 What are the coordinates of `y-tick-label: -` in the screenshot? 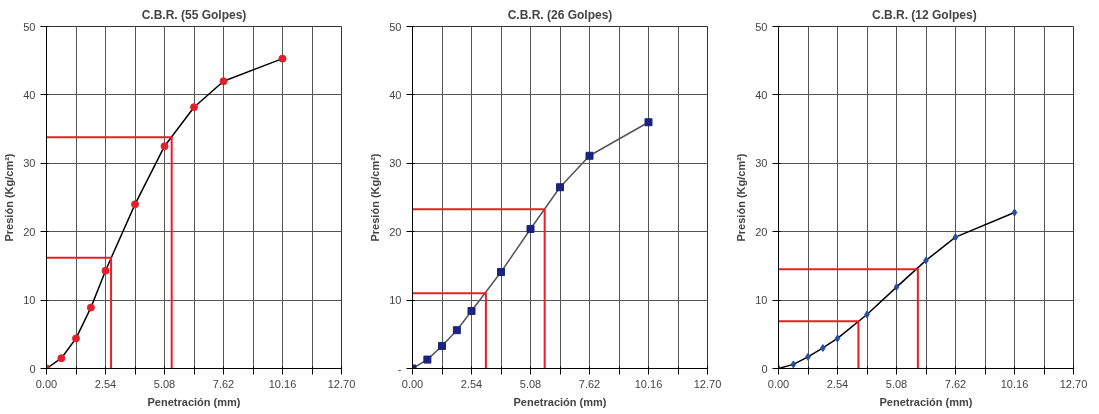 It's located at (399, 368).